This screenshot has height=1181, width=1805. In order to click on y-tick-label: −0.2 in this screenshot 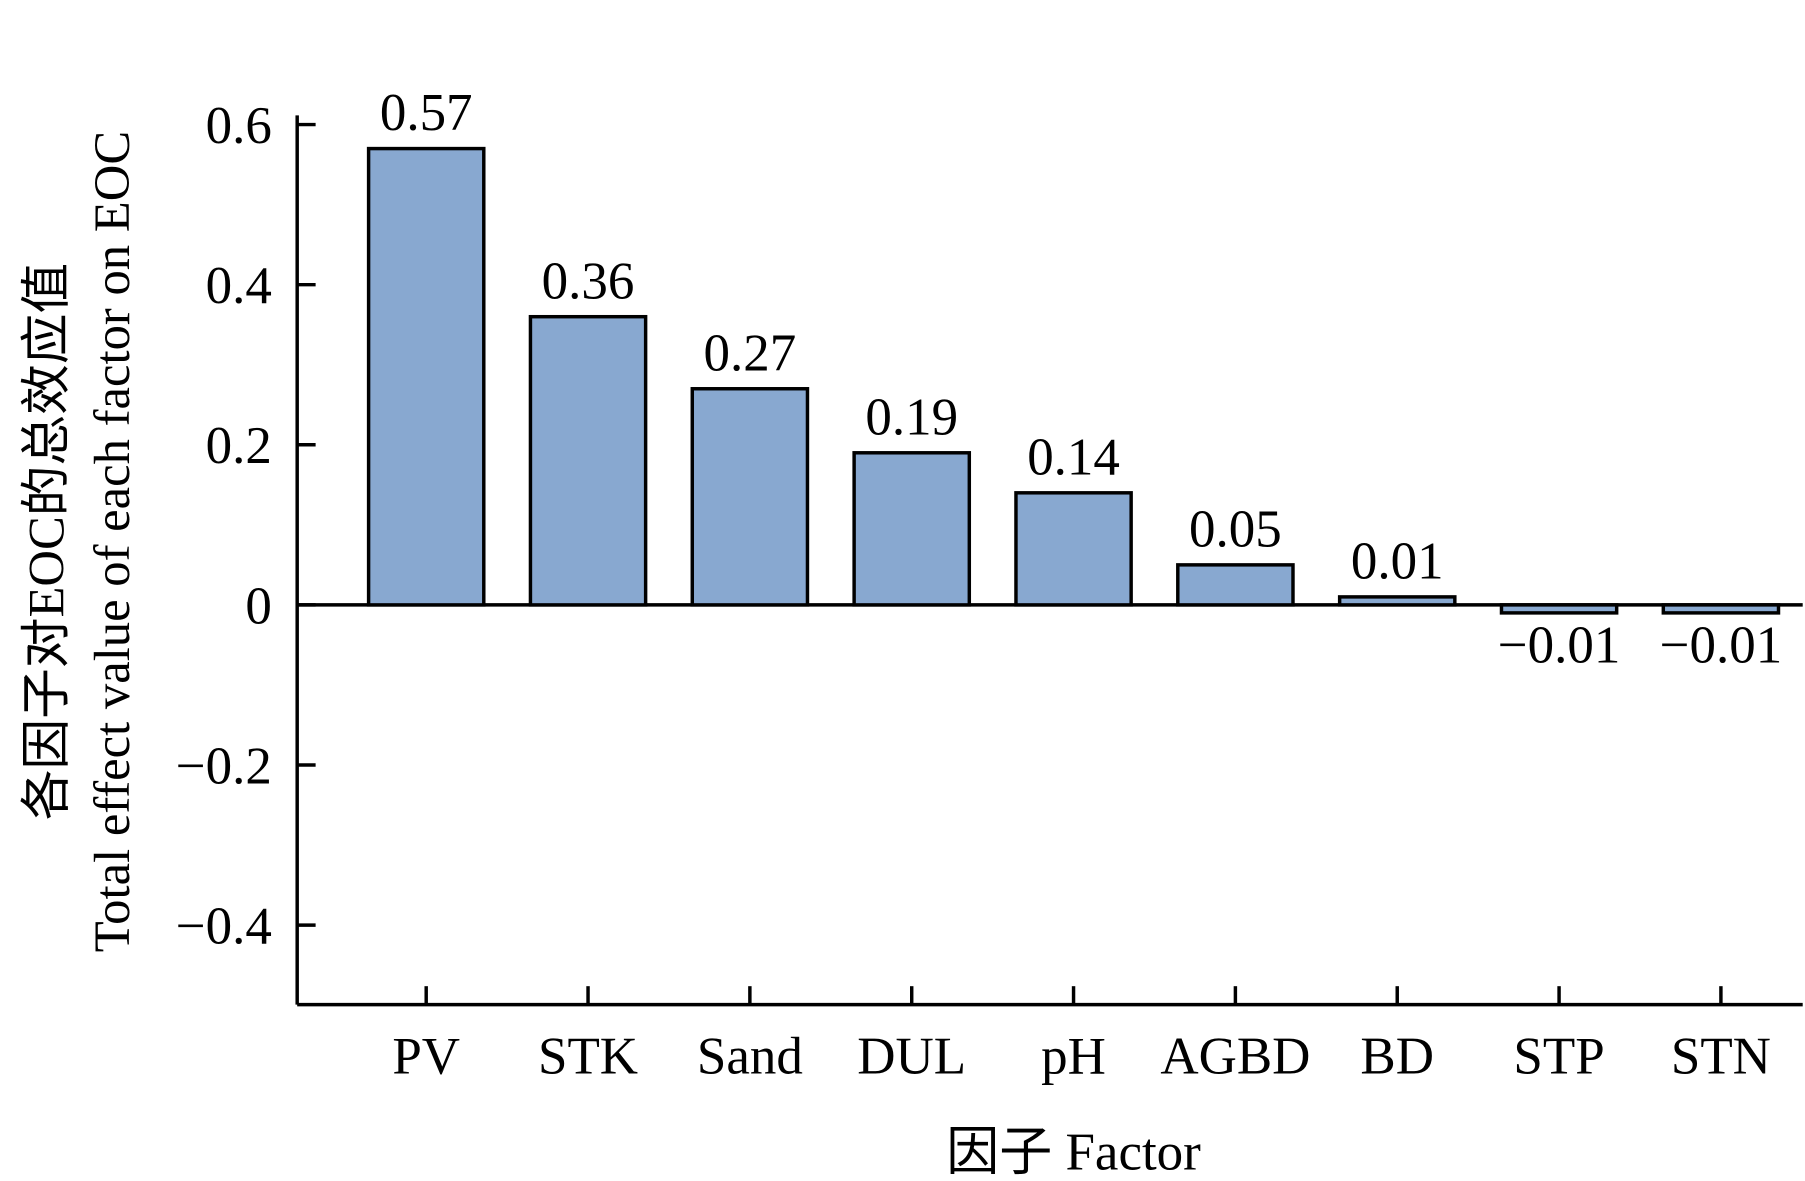, I will do `click(224, 766)`.